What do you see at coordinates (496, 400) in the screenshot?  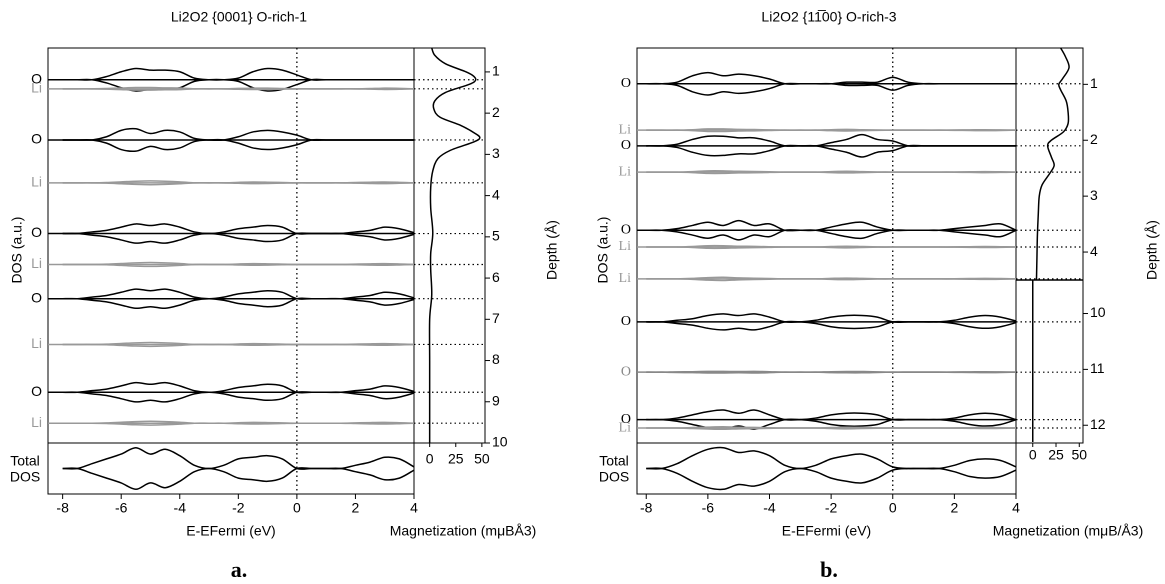 I see `depth-tick-label: 9` at bounding box center [496, 400].